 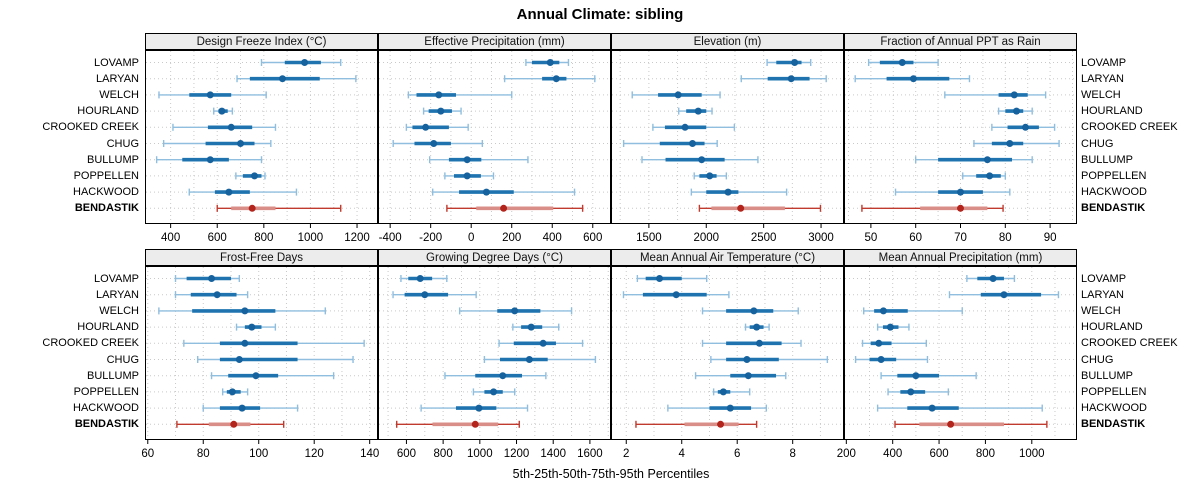 I want to click on axis-tick-label: 2500, so click(x=764, y=238).